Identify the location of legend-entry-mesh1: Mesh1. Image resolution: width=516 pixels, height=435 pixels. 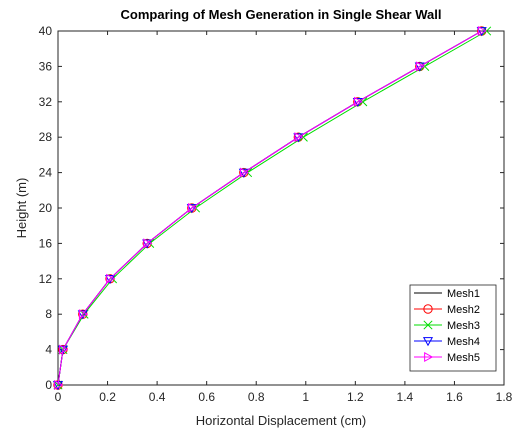
(447, 294).